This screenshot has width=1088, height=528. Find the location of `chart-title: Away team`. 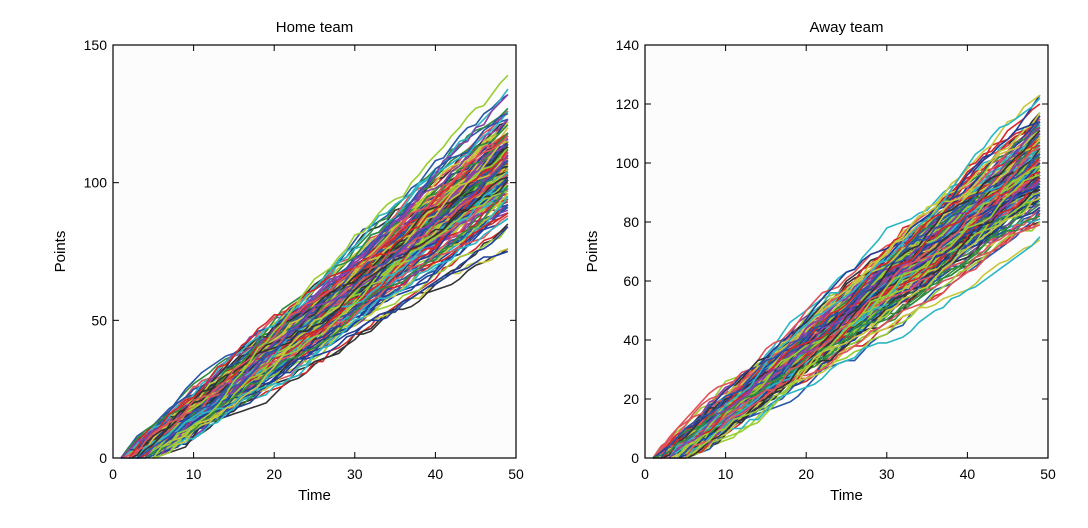

chart-title: Away team is located at coordinates (847, 27).